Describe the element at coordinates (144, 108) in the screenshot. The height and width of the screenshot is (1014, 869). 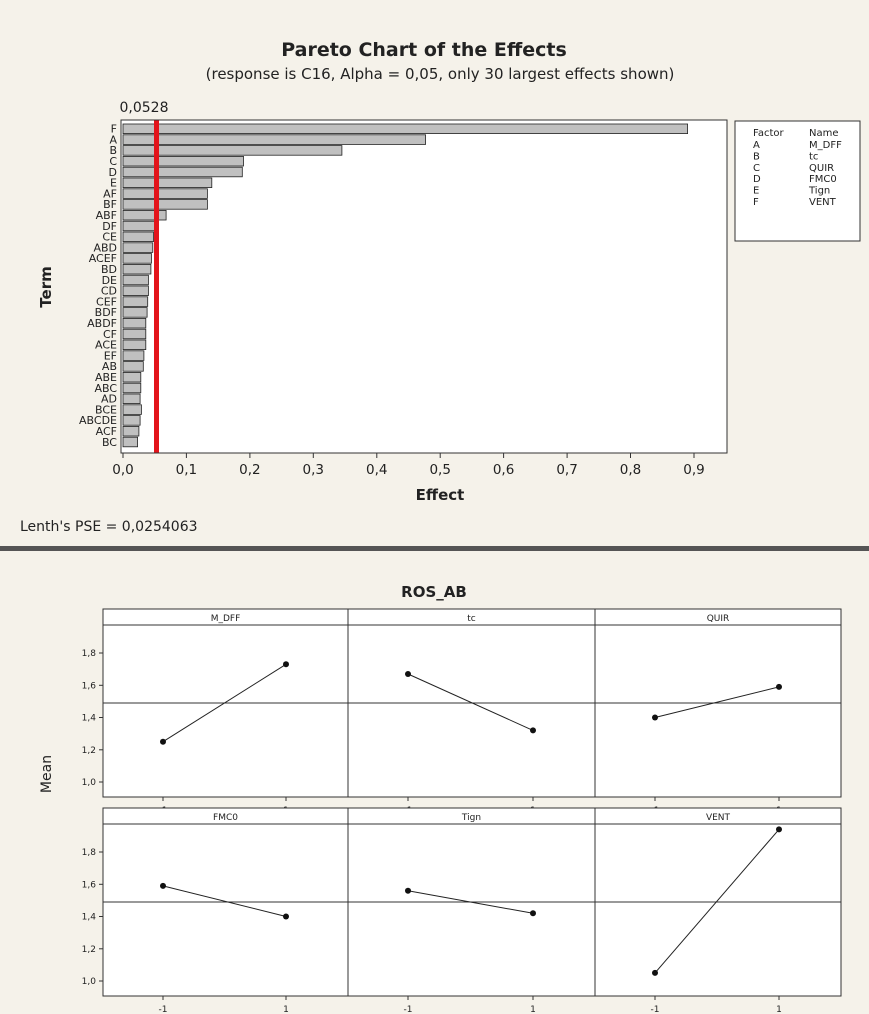
I see `reference-line-label: 0,0528` at that location.